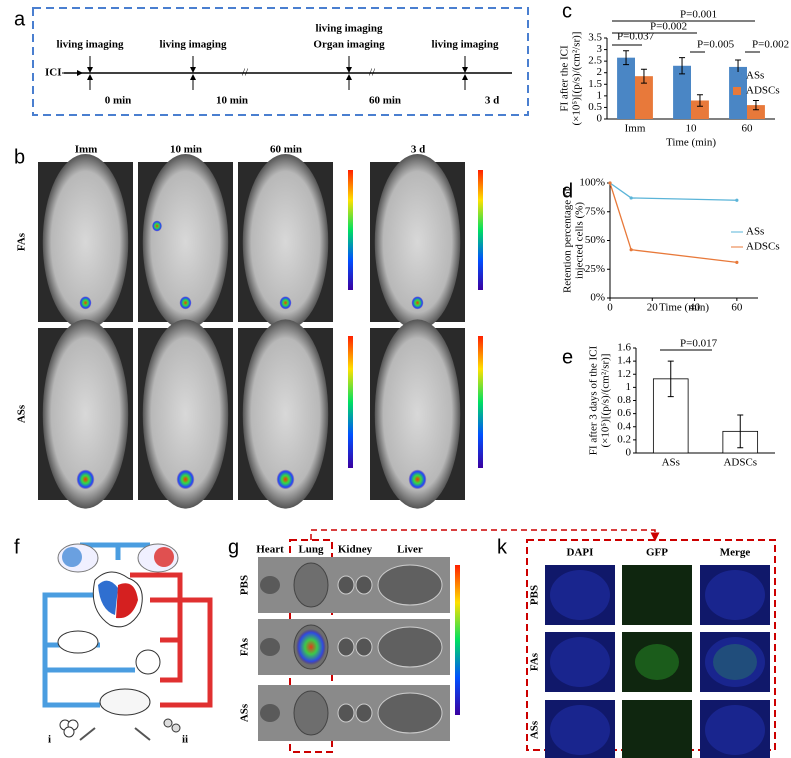  Describe the element at coordinates (118, 101) in the screenshot. I see `event-time: 0 min` at that location.